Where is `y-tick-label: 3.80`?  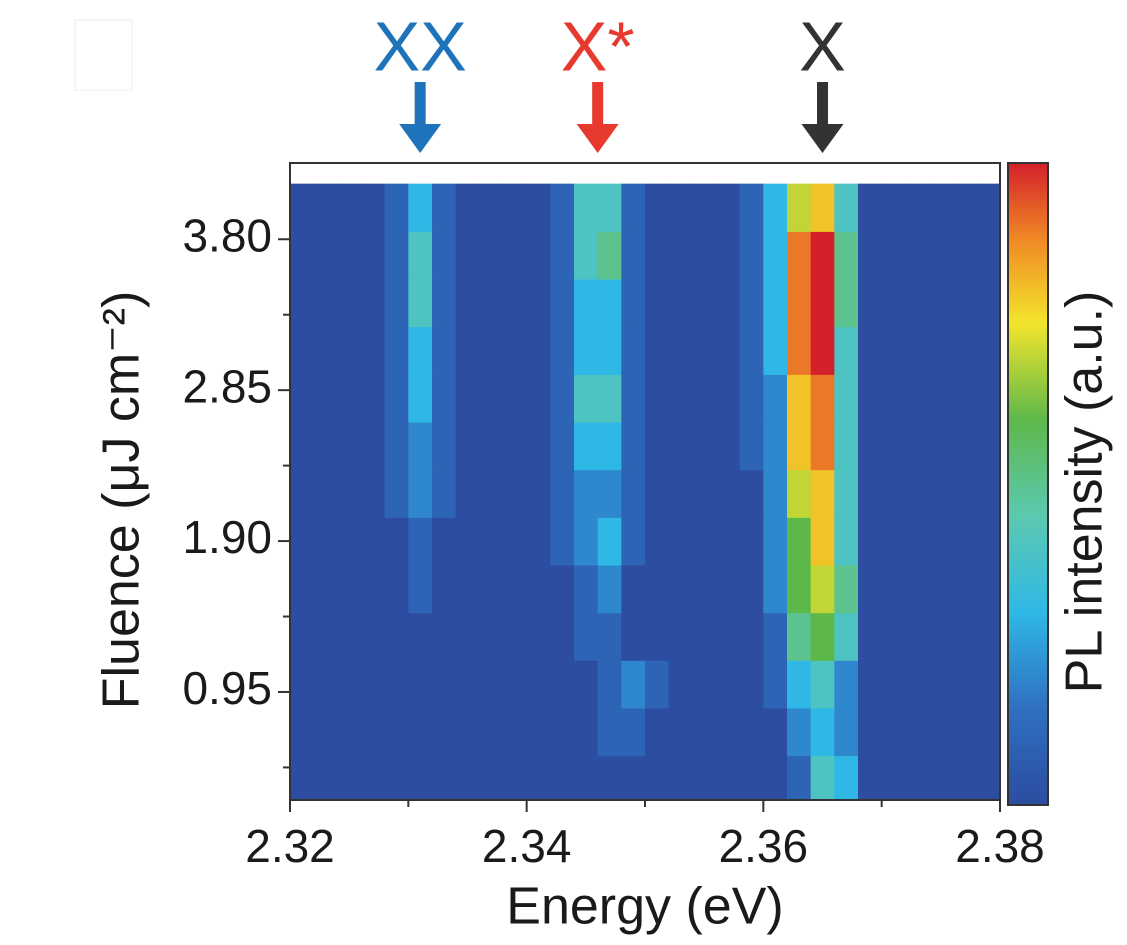
y-tick-label: 3.80 is located at coordinates (227, 235).